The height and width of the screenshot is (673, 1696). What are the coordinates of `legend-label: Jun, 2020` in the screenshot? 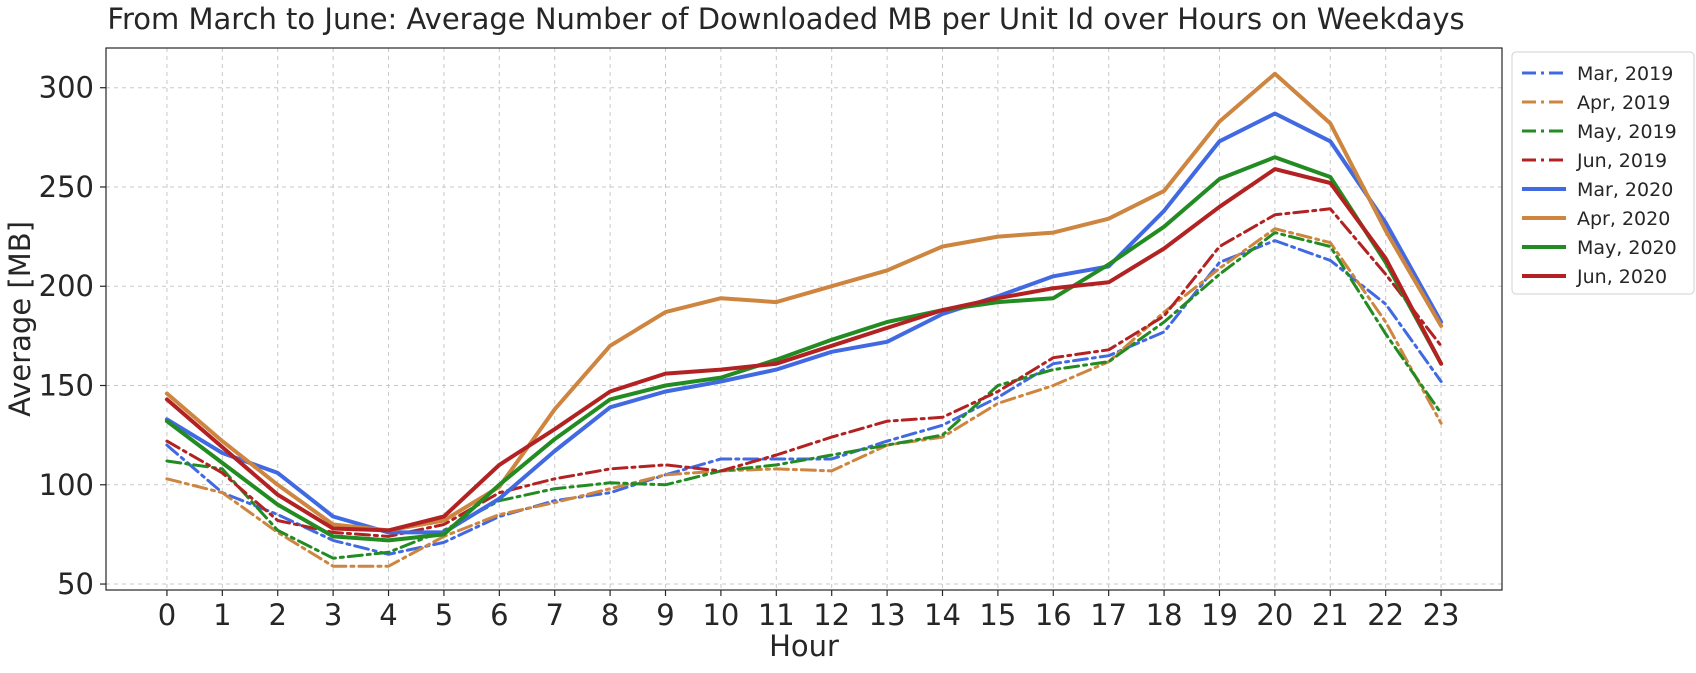 It's located at (1621, 277).